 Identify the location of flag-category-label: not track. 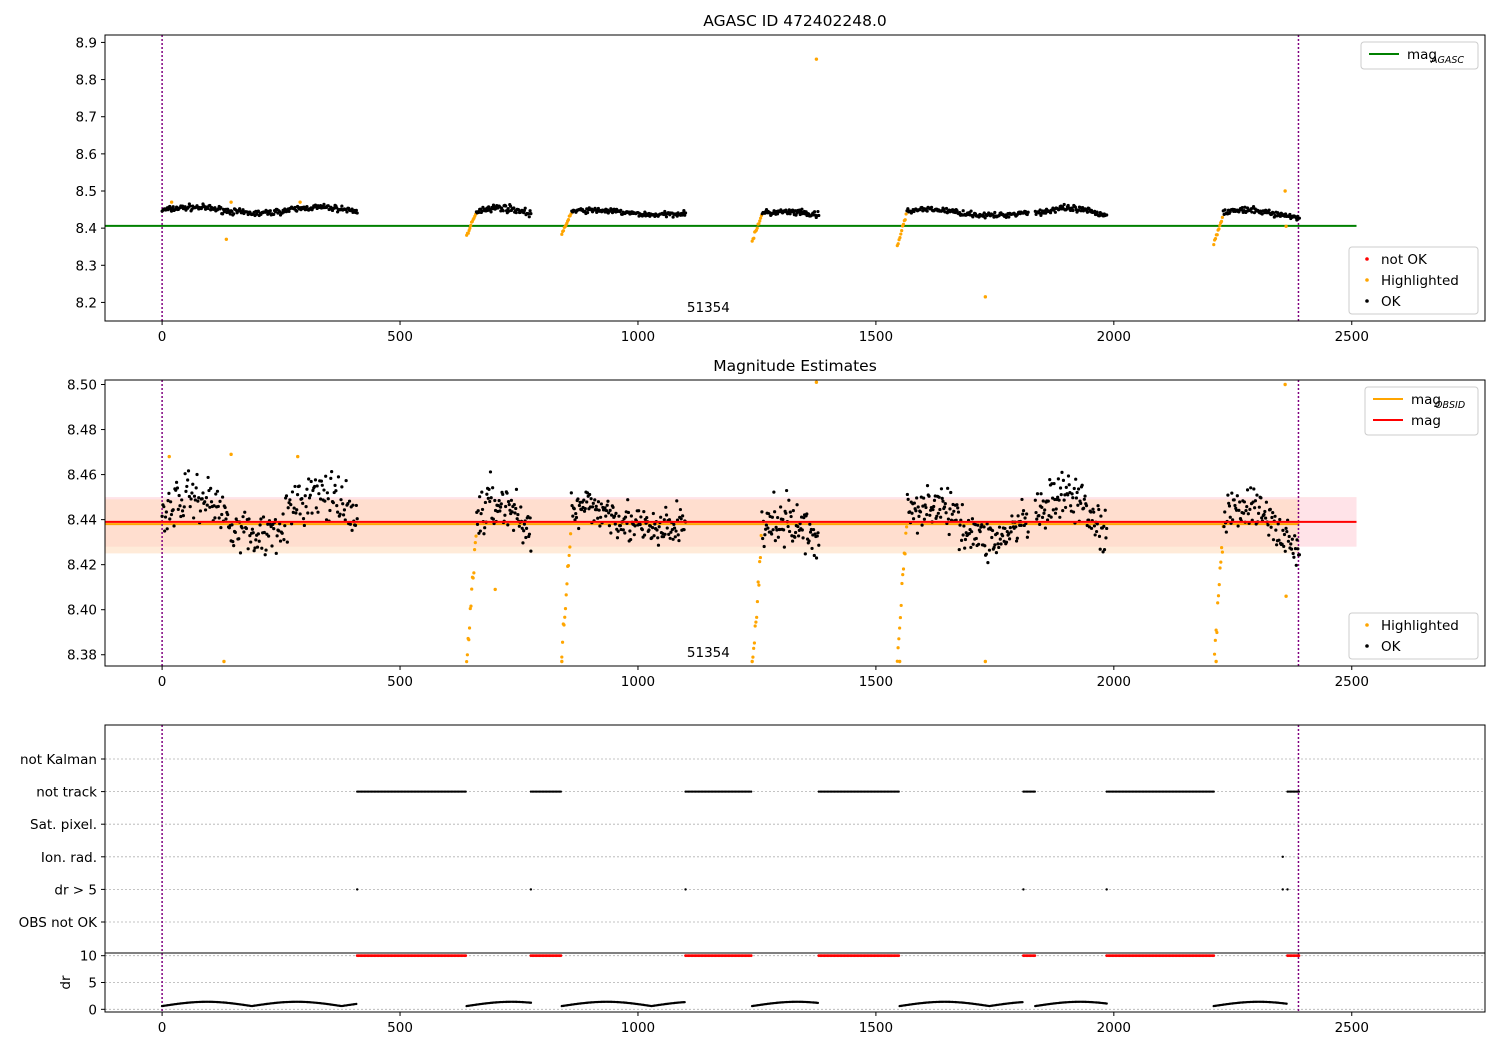
(66, 793).